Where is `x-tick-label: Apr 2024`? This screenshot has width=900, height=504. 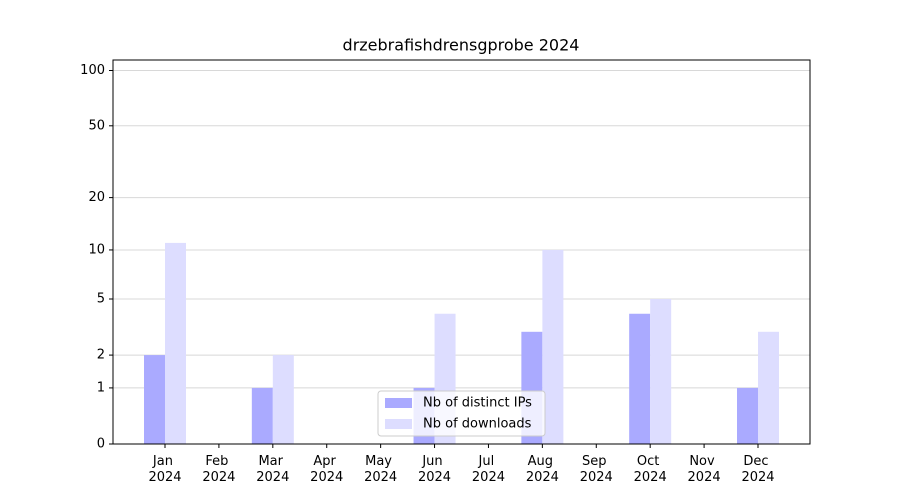
x-tick-label: Apr 2024 is located at coordinates (326, 469).